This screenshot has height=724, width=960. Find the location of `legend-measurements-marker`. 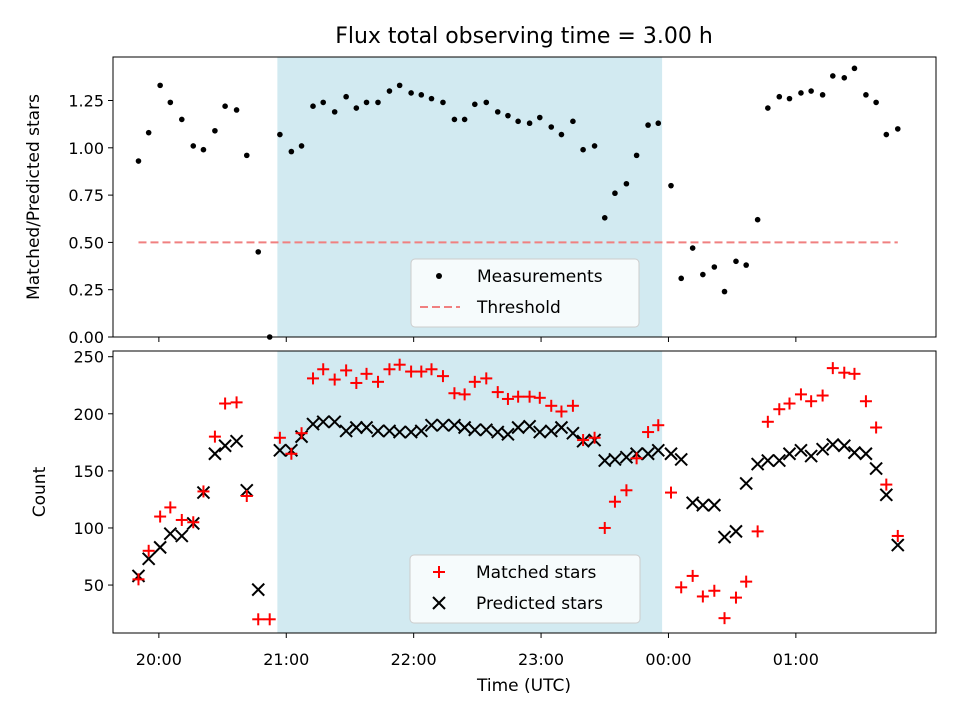

legend-measurements-marker is located at coordinates (439, 276).